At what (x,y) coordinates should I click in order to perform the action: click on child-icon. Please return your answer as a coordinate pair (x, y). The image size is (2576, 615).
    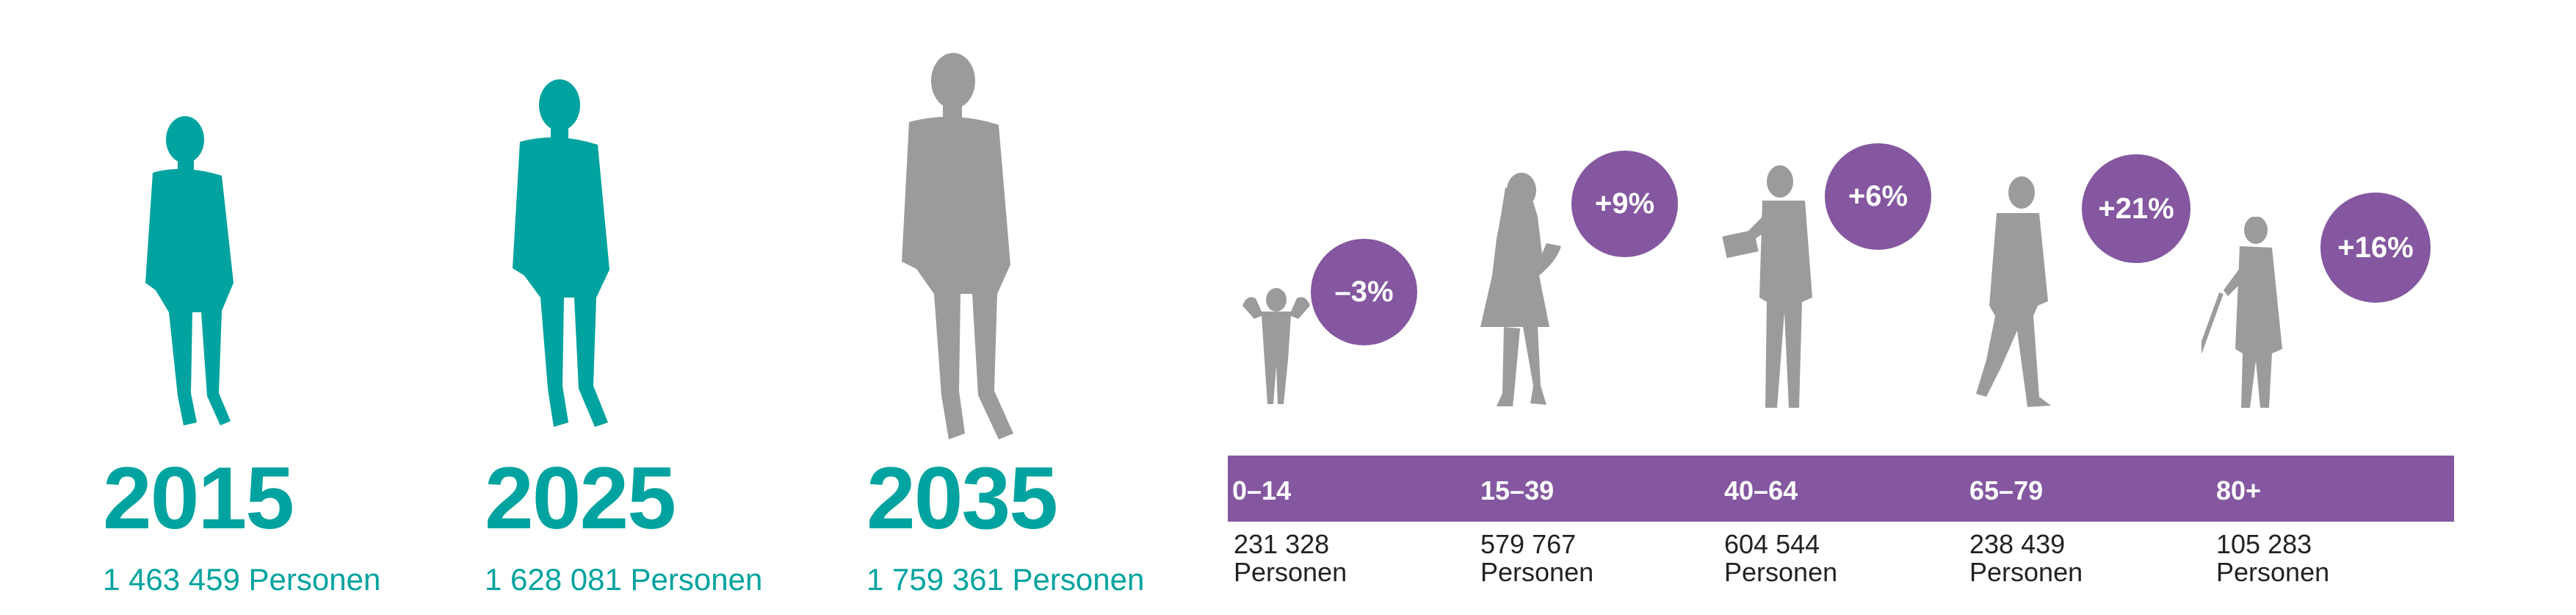
    Looking at the image, I should click on (1276, 346).